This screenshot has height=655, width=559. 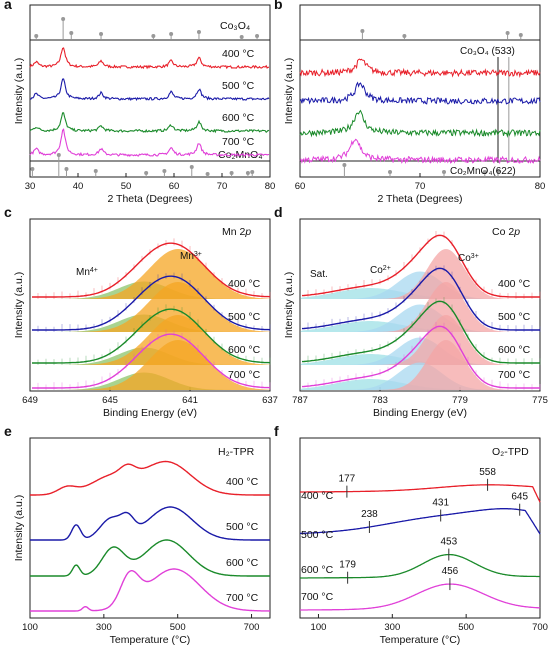 What do you see at coordinates (149, 143) in the screenshot?
I see `xrd-pattern-700C` at bounding box center [149, 143].